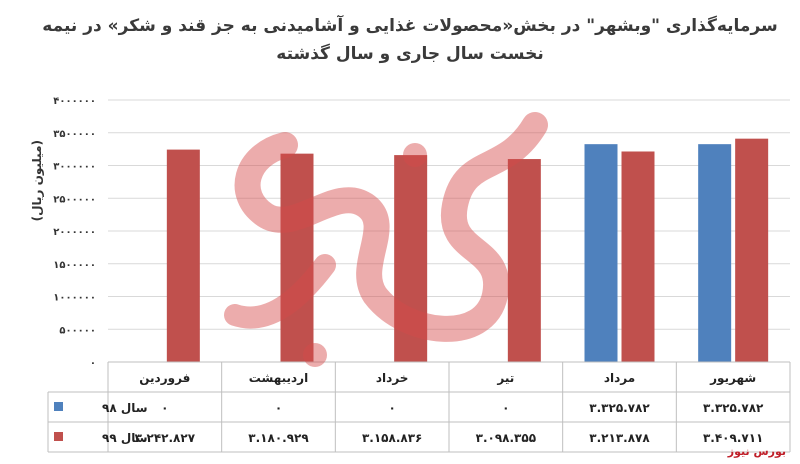 The height and width of the screenshot is (464, 800). Describe the element at coordinates (505, 378) in the screenshot. I see `x-category-label: تیر` at that location.